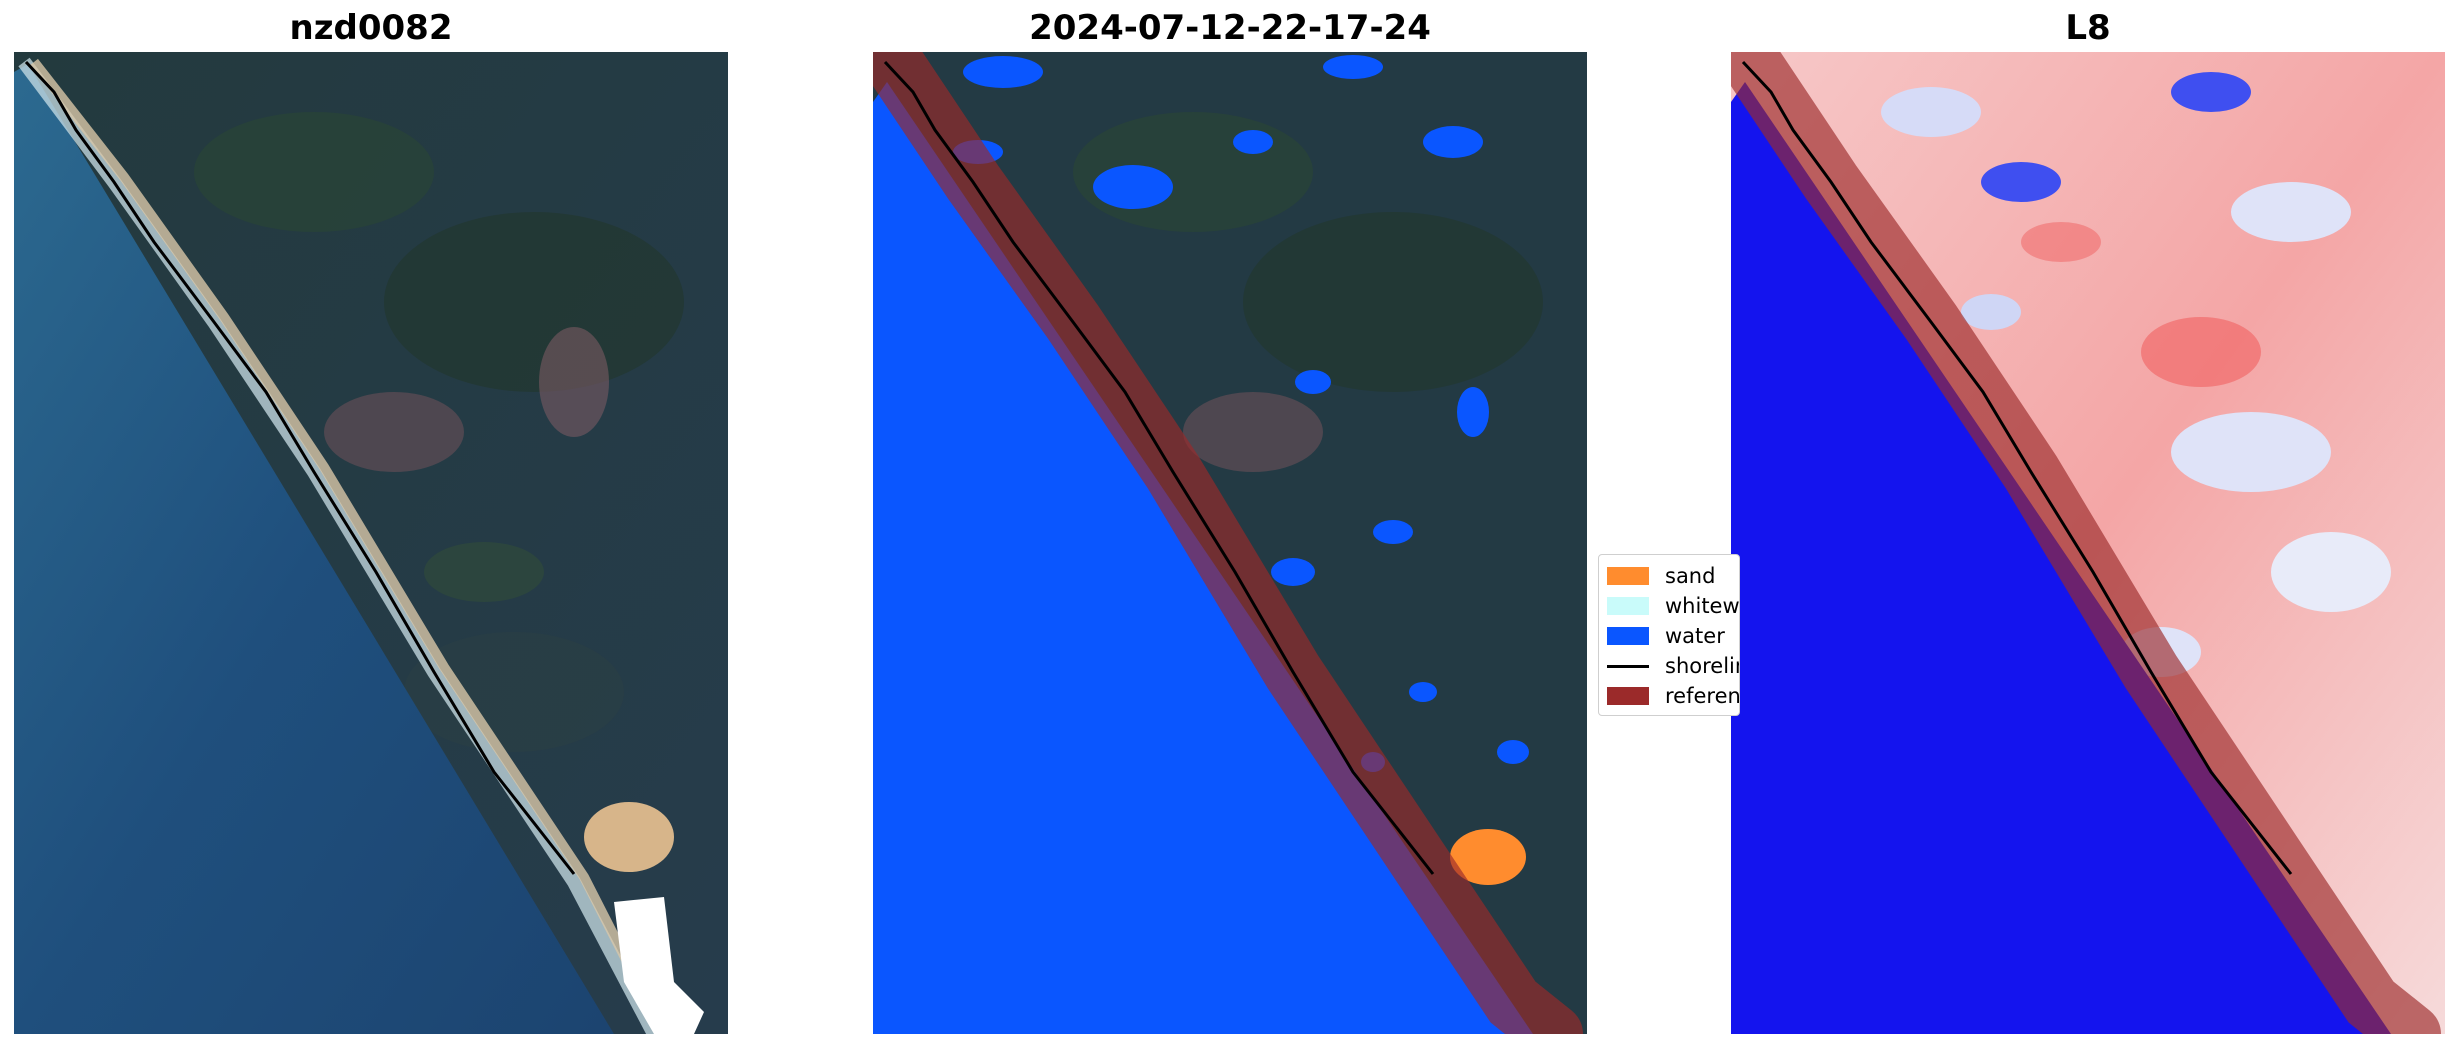  Describe the element at coordinates (2088, 28) in the screenshot. I see `panel-title-index: L8` at that location.